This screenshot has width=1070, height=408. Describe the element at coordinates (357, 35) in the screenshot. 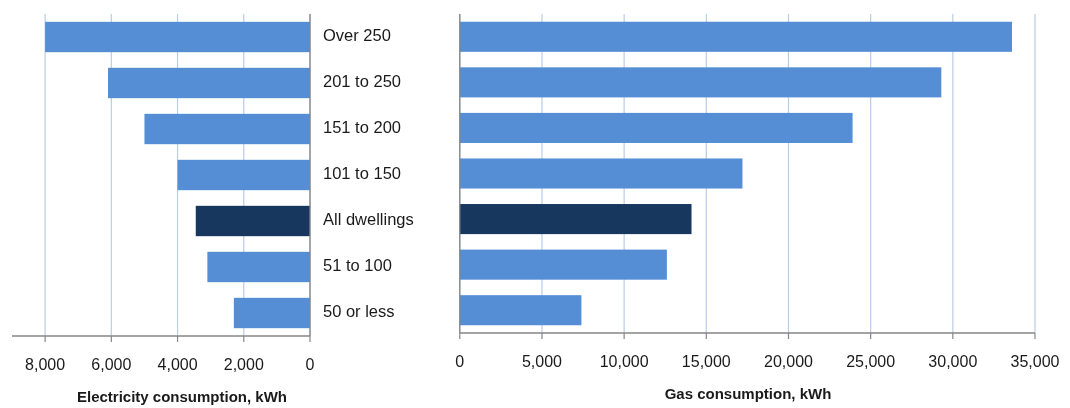

I see `y-tick-label: Over 250` at that location.